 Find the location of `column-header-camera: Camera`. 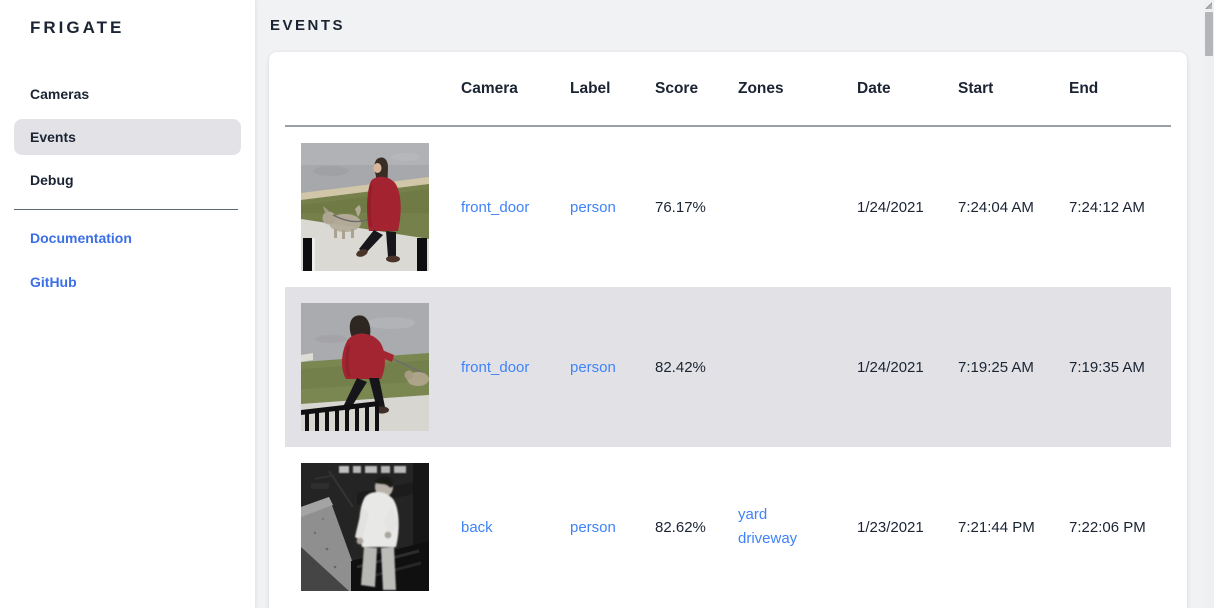

column-header-camera: Camera is located at coordinates (489, 88).